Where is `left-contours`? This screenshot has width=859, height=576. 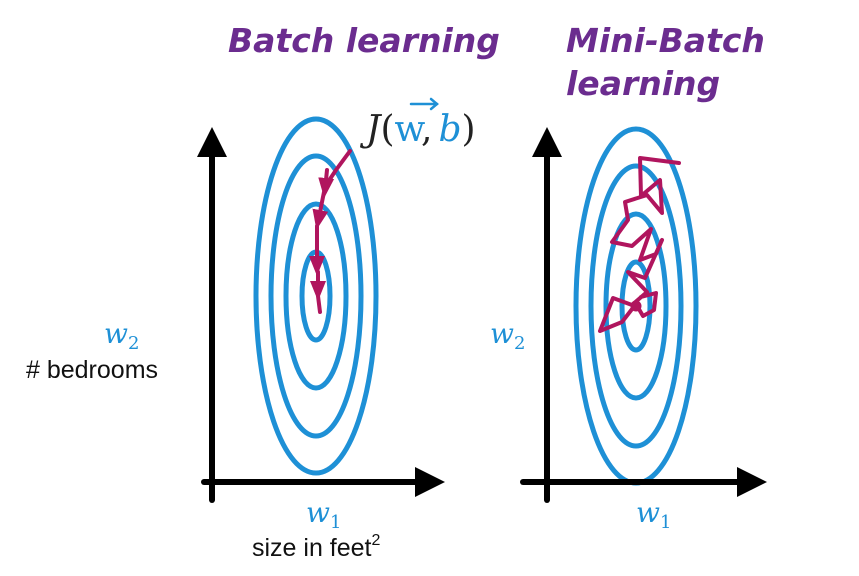 left-contours is located at coordinates (316, 296).